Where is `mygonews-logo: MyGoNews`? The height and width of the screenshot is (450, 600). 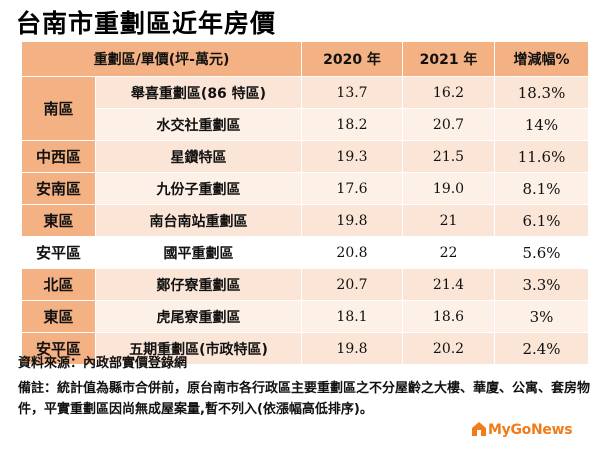 mygonews-logo: MyGoNews is located at coordinates (530, 430).